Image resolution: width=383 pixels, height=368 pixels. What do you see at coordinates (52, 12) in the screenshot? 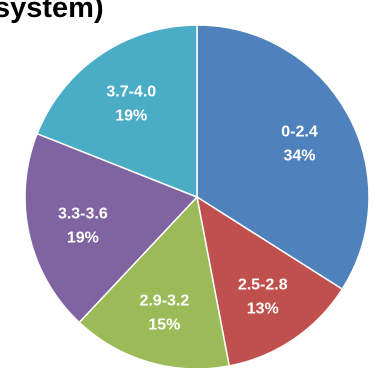
I see `chart-title: system)` at bounding box center [52, 12].